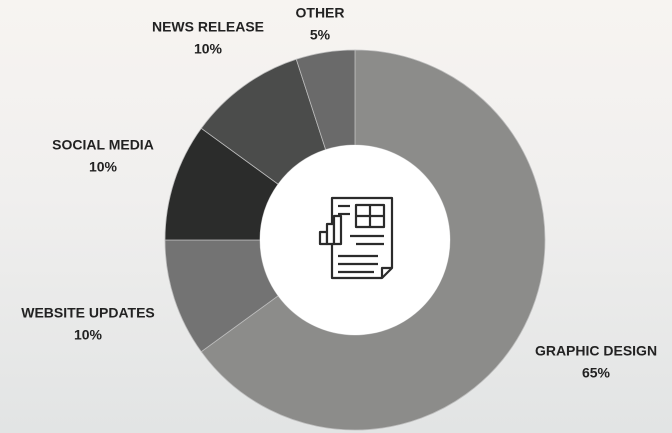 Image resolution: width=672 pixels, height=433 pixels. Describe the element at coordinates (103, 145) in the screenshot. I see `slice-label: SOCIAL MEDIA` at that location.